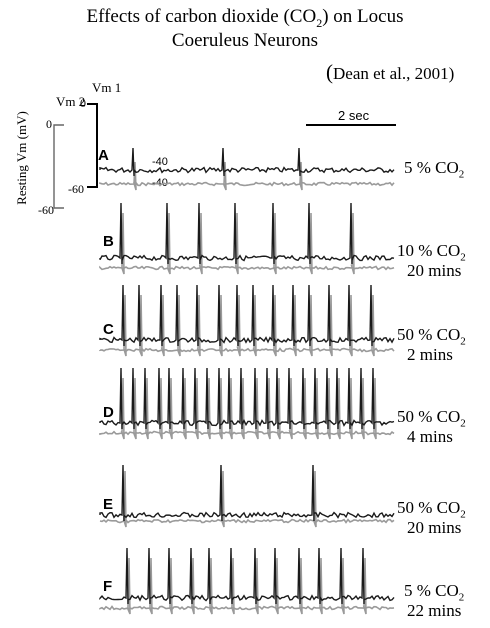 Image resolution: width=490 pixels, height=628 pixels. I want to click on panel-letter-e: E, so click(108, 504).